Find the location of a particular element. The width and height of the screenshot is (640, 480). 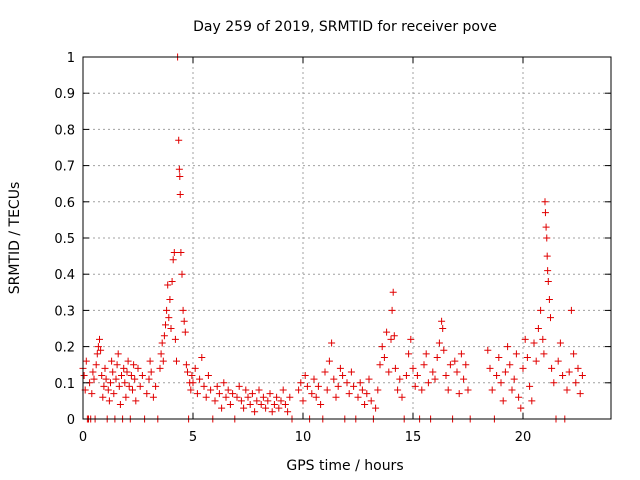

y-tick-label: 0.2 is located at coordinates (64, 348).